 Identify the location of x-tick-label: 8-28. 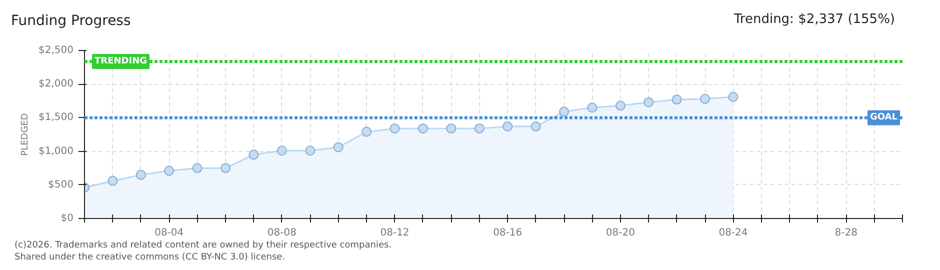
(846, 233).